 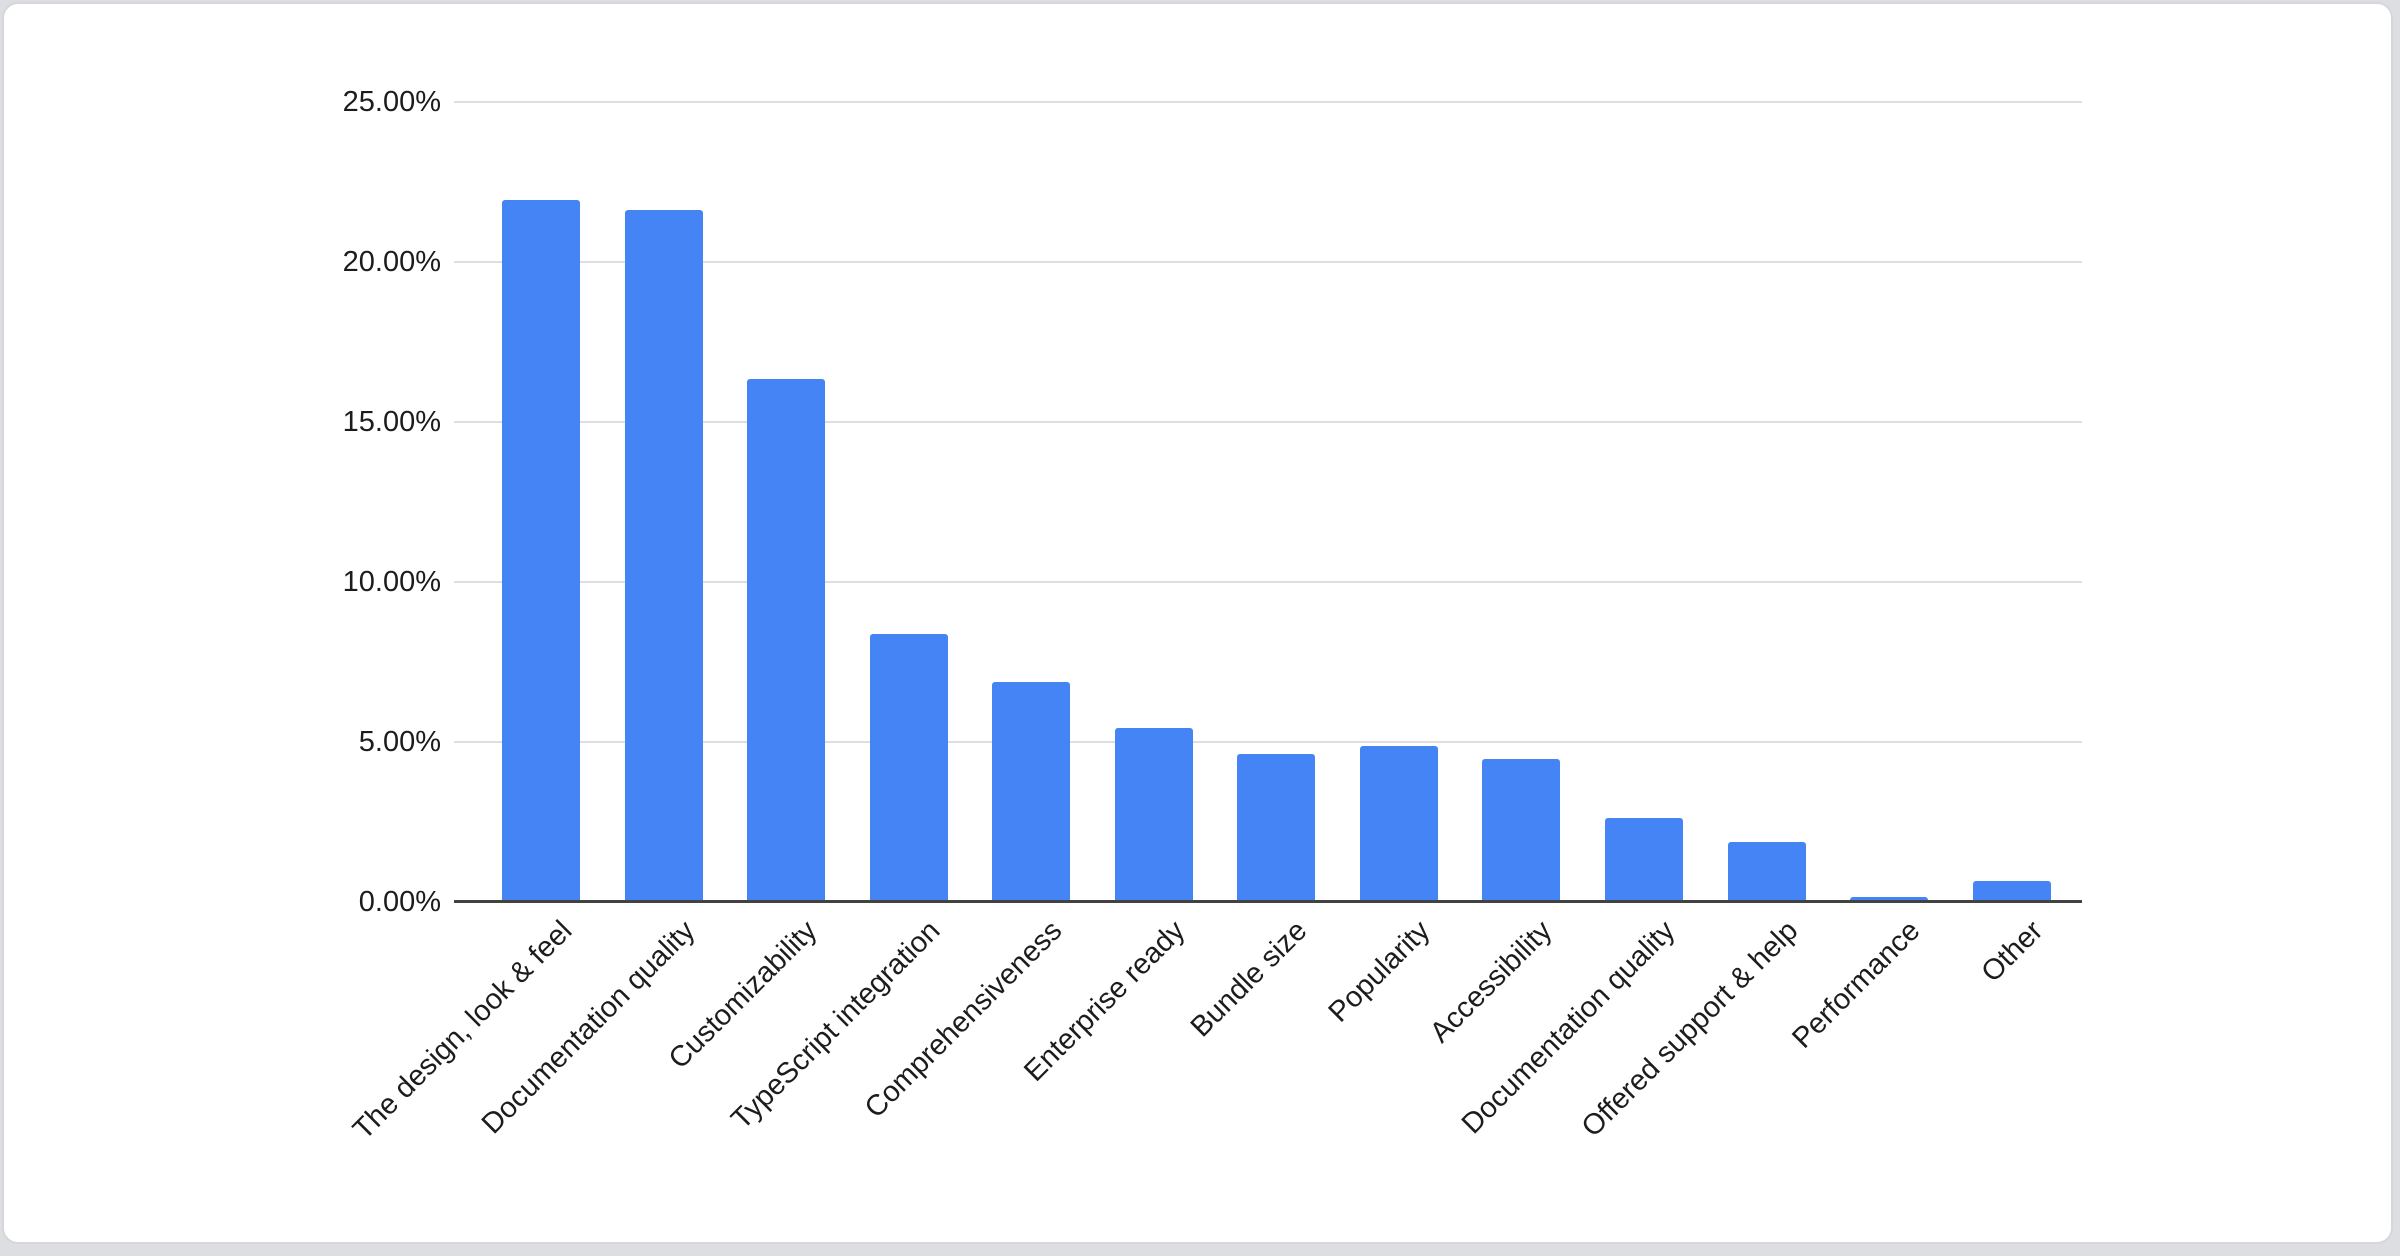 I want to click on y-tick-label: 20.00%, so click(x=391, y=262).